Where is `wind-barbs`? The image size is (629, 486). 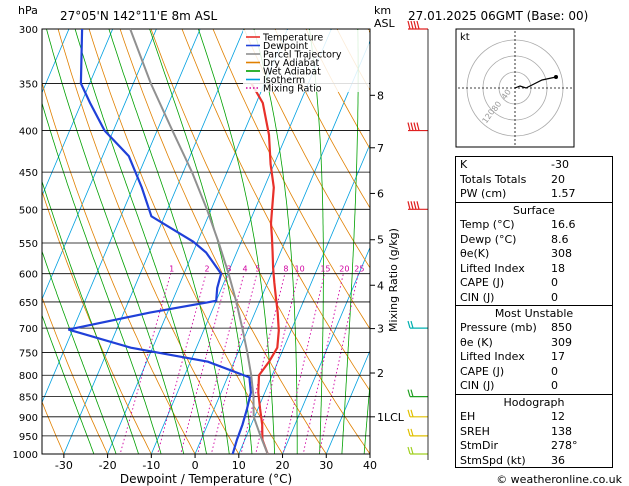
wind-barbs is located at coordinates (418, 240).